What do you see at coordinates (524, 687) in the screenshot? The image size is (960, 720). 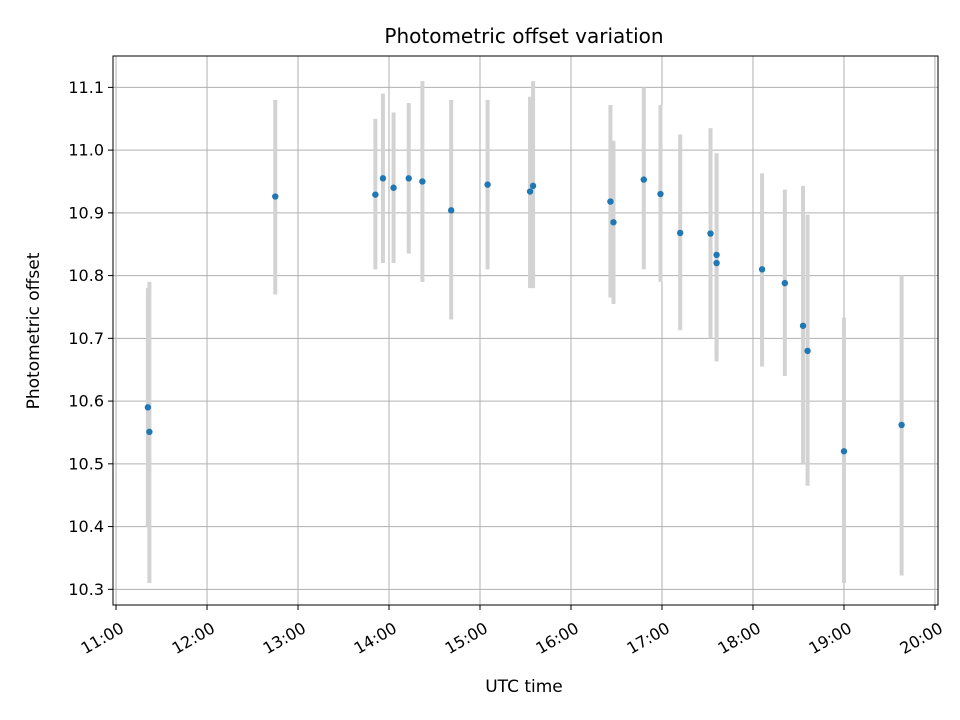 I see `x-axis-title: UTC time` at bounding box center [524, 687].